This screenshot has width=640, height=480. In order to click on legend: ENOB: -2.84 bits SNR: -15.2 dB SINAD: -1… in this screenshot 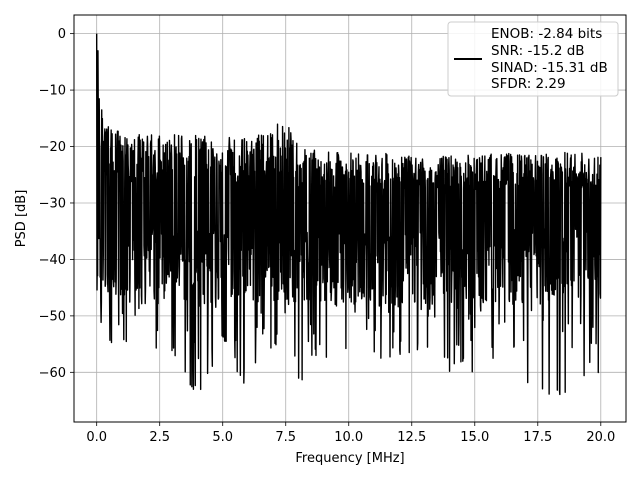, I will do `click(533, 59)`.